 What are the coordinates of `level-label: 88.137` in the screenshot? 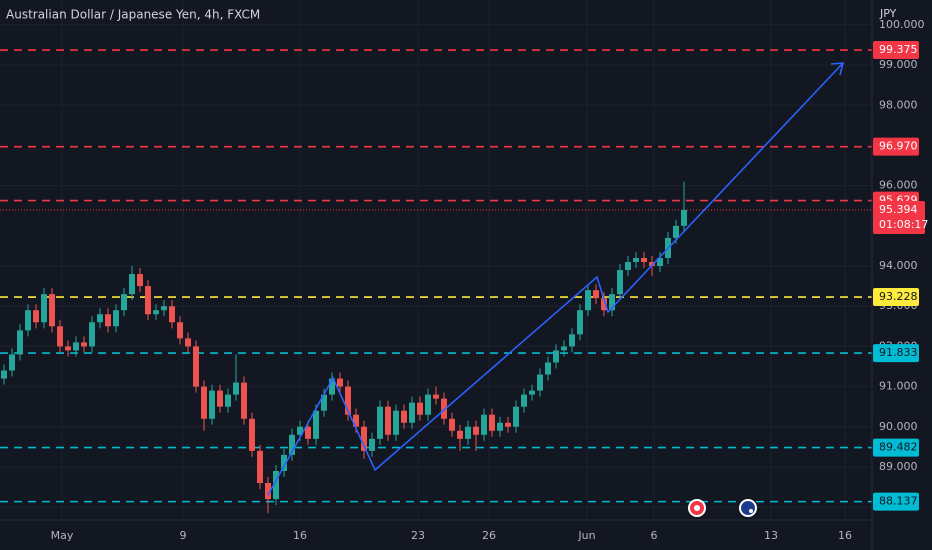 It's located at (898, 501).